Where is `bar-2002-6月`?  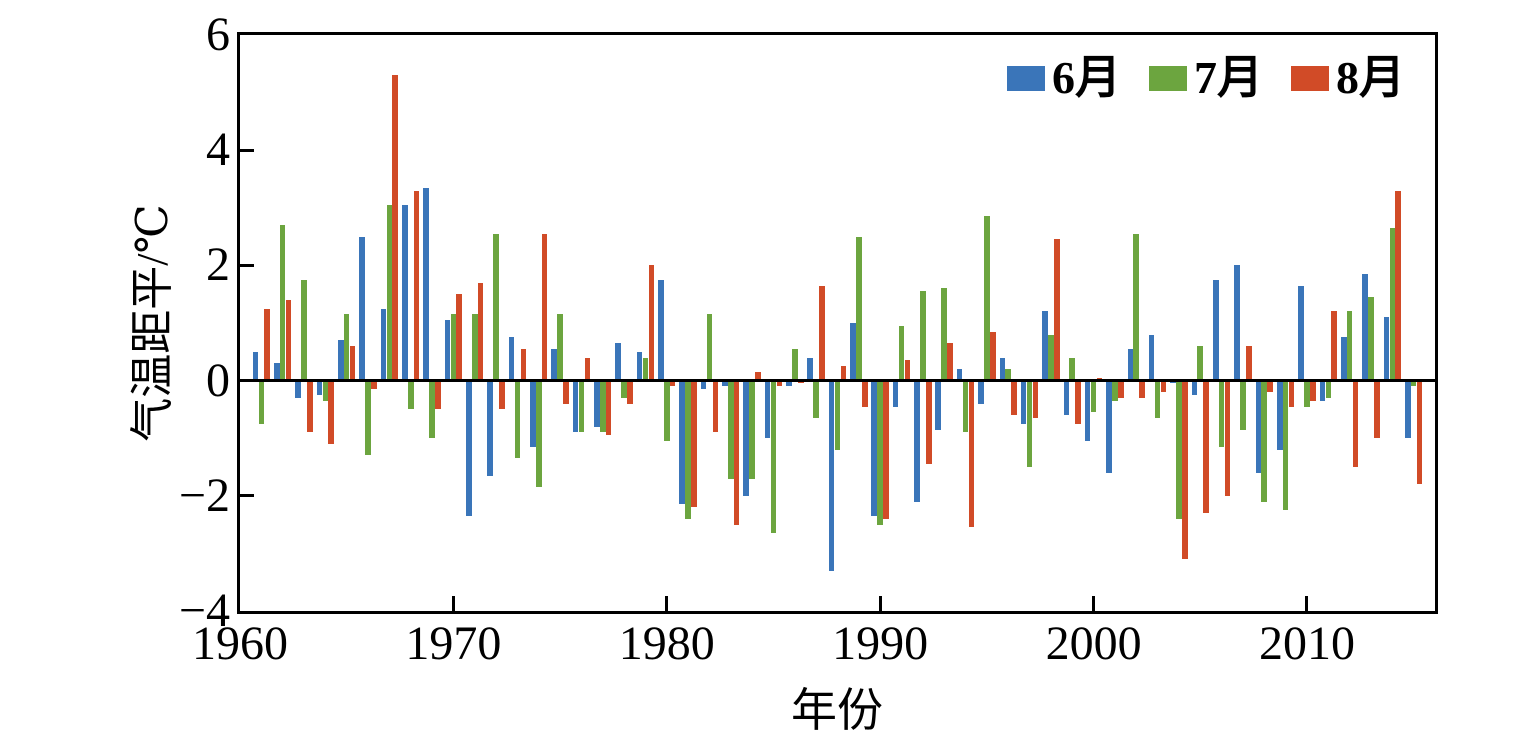 bar-2002-6月 is located at coordinates (1130, 364).